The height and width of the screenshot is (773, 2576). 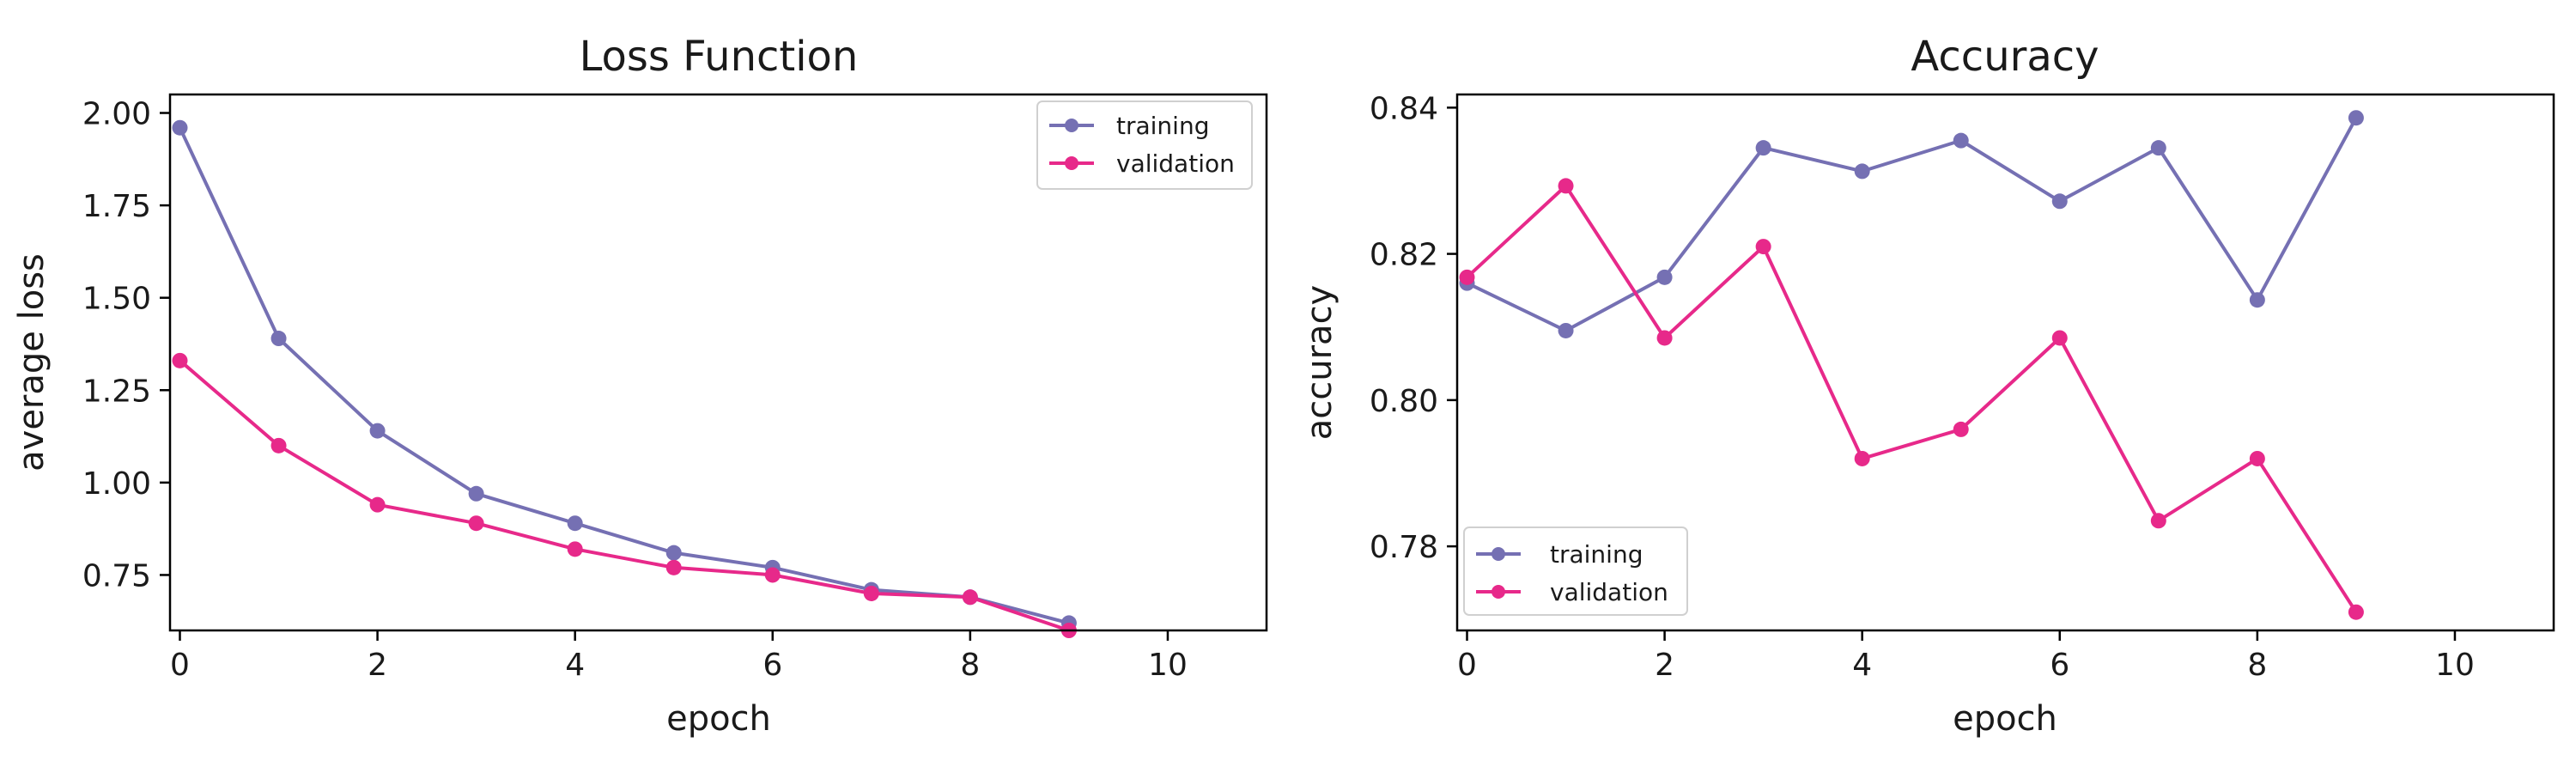 What do you see at coordinates (1404, 108) in the screenshot?
I see `y-tick-label: 0.84` at bounding box center [1404, 108].